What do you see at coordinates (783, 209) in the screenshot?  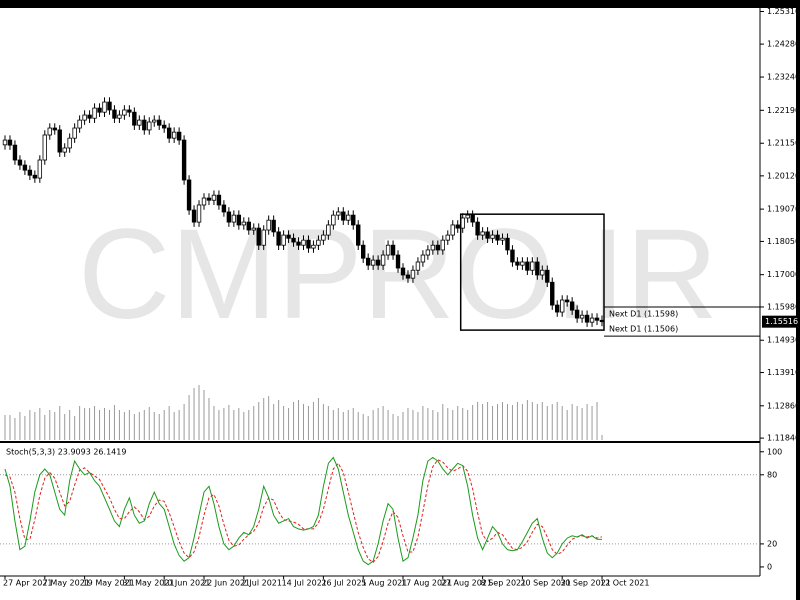 I see `y-tick-label: 1.19070` at bounding box center [783, 209].